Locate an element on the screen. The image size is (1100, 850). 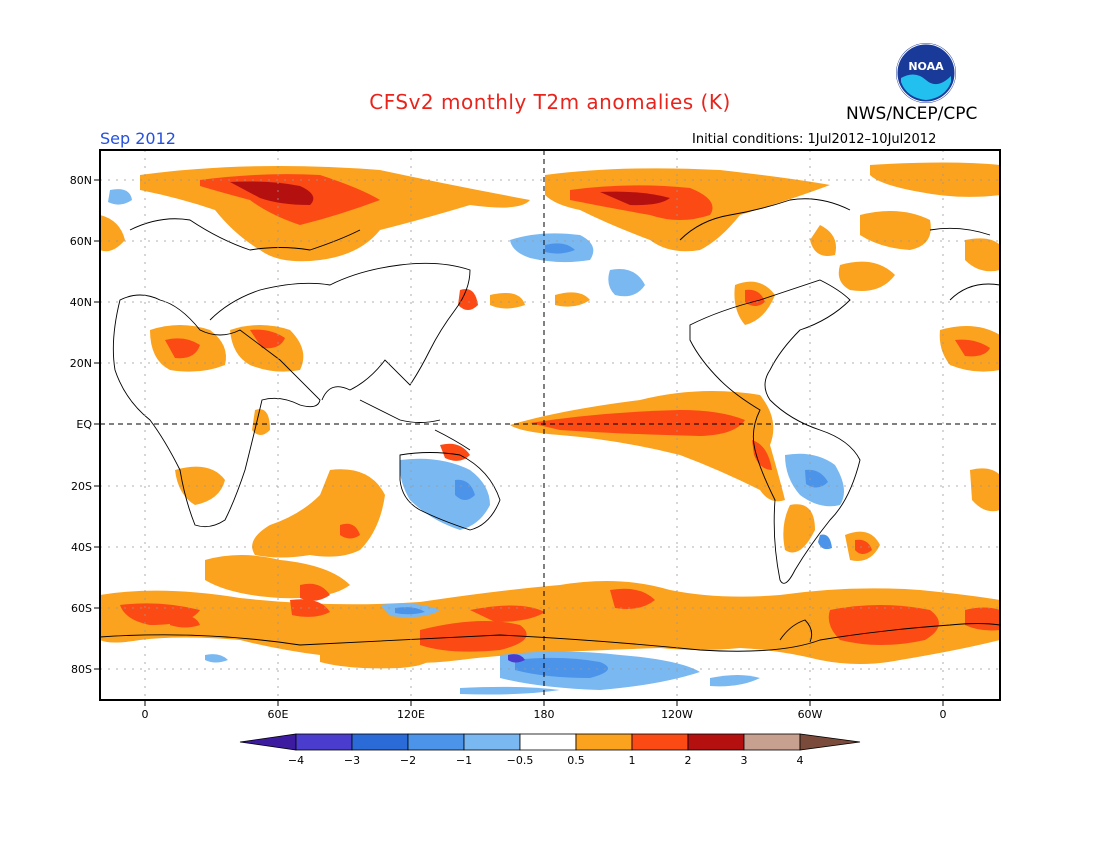
lat-label-20n: 20N is located at coordinates (81, 363).